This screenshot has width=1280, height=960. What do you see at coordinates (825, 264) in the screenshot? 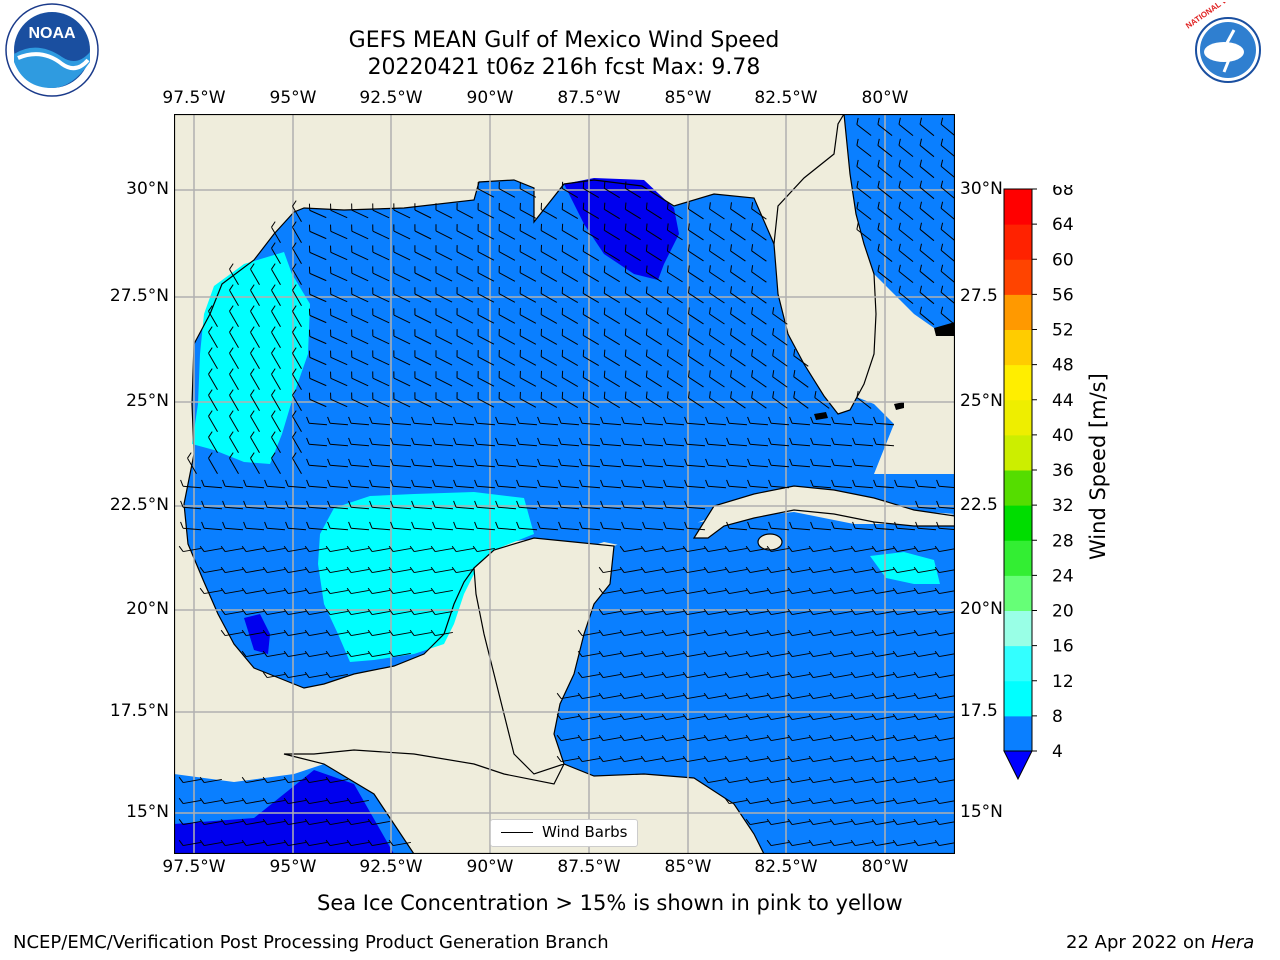
I see `florida` at bounding box center [825, 264].